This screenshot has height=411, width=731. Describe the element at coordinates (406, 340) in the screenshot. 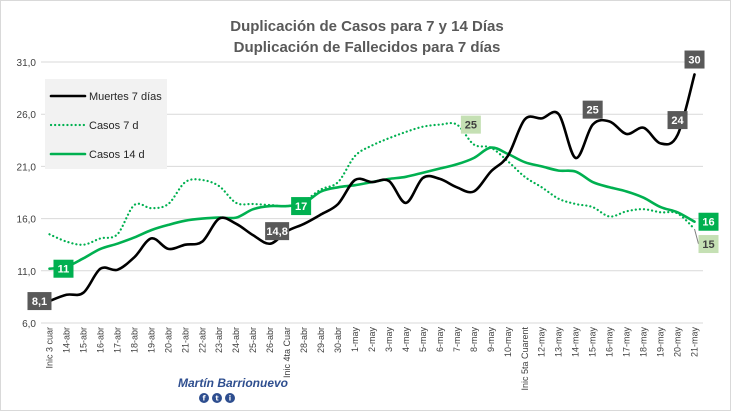

I see `x-tick-label: 4-may` at that location.